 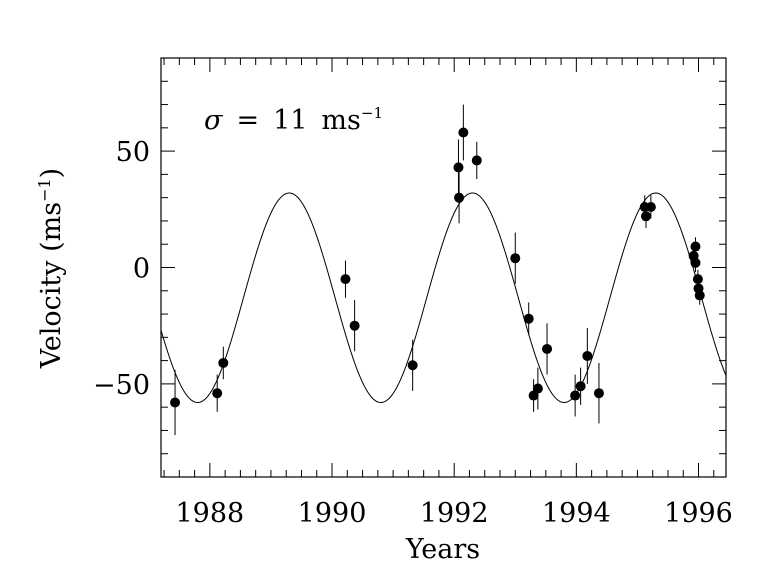 What do you see at coordinates (51, 173) in the screenshot?
I see `y-axis-title-close: )` at bounding box center [51, 173].